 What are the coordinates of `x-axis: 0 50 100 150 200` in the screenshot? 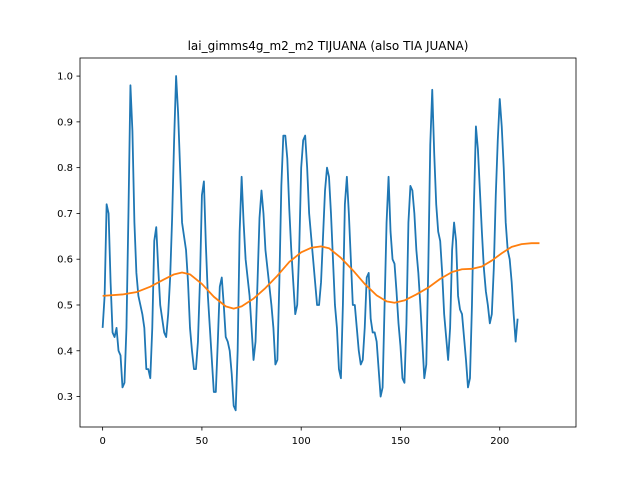 It's located at (304, 437).